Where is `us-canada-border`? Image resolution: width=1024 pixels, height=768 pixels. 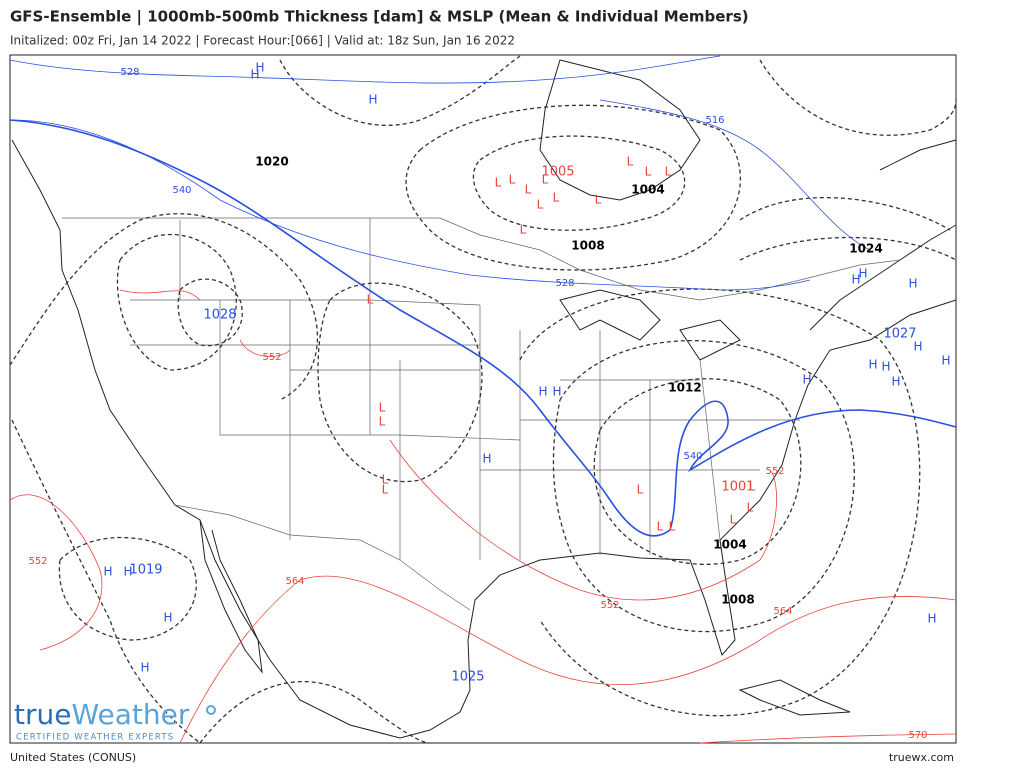
us-canada-border is located at coordinates (481, 259).